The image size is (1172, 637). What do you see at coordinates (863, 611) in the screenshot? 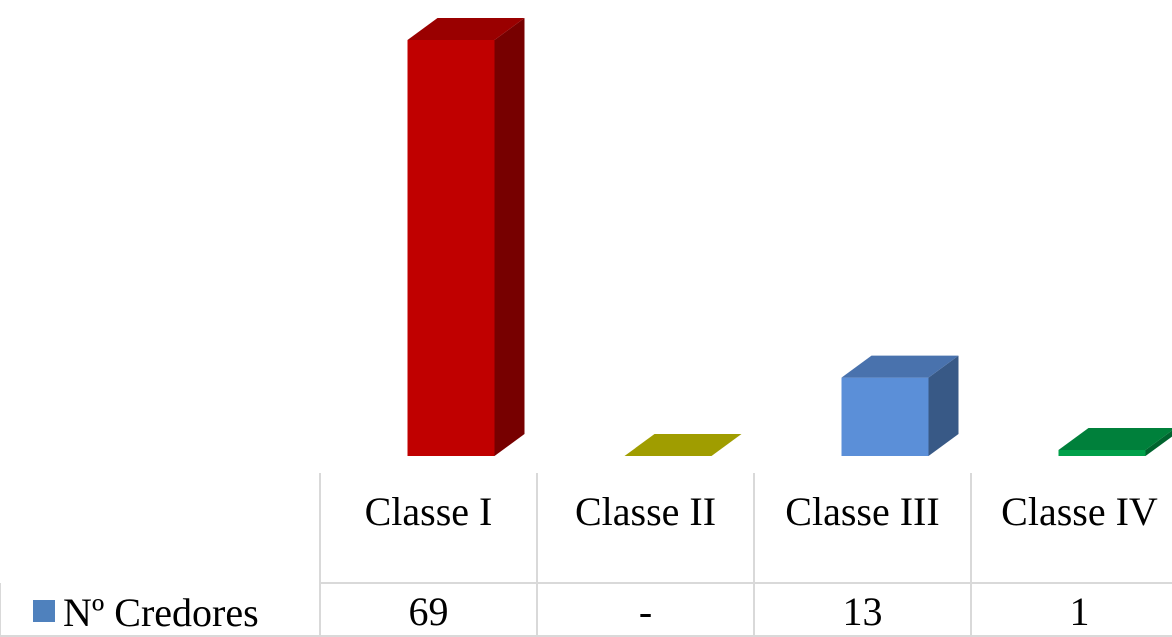
I see `data-label: 13` at bounding box center [863, 611].